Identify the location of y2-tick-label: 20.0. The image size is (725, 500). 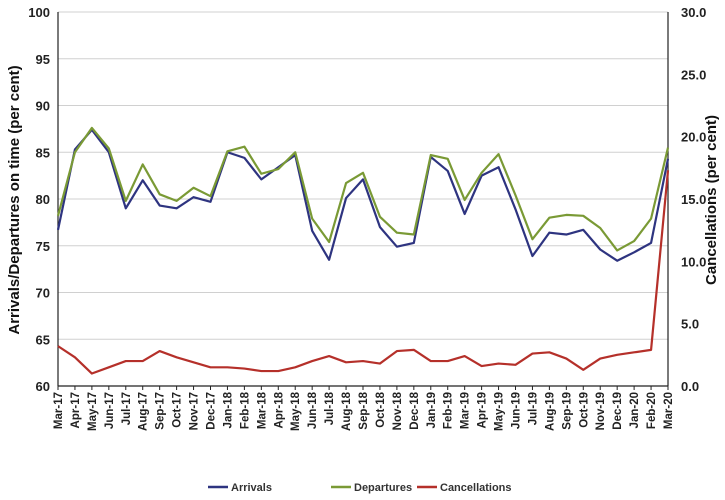
(693, 137).